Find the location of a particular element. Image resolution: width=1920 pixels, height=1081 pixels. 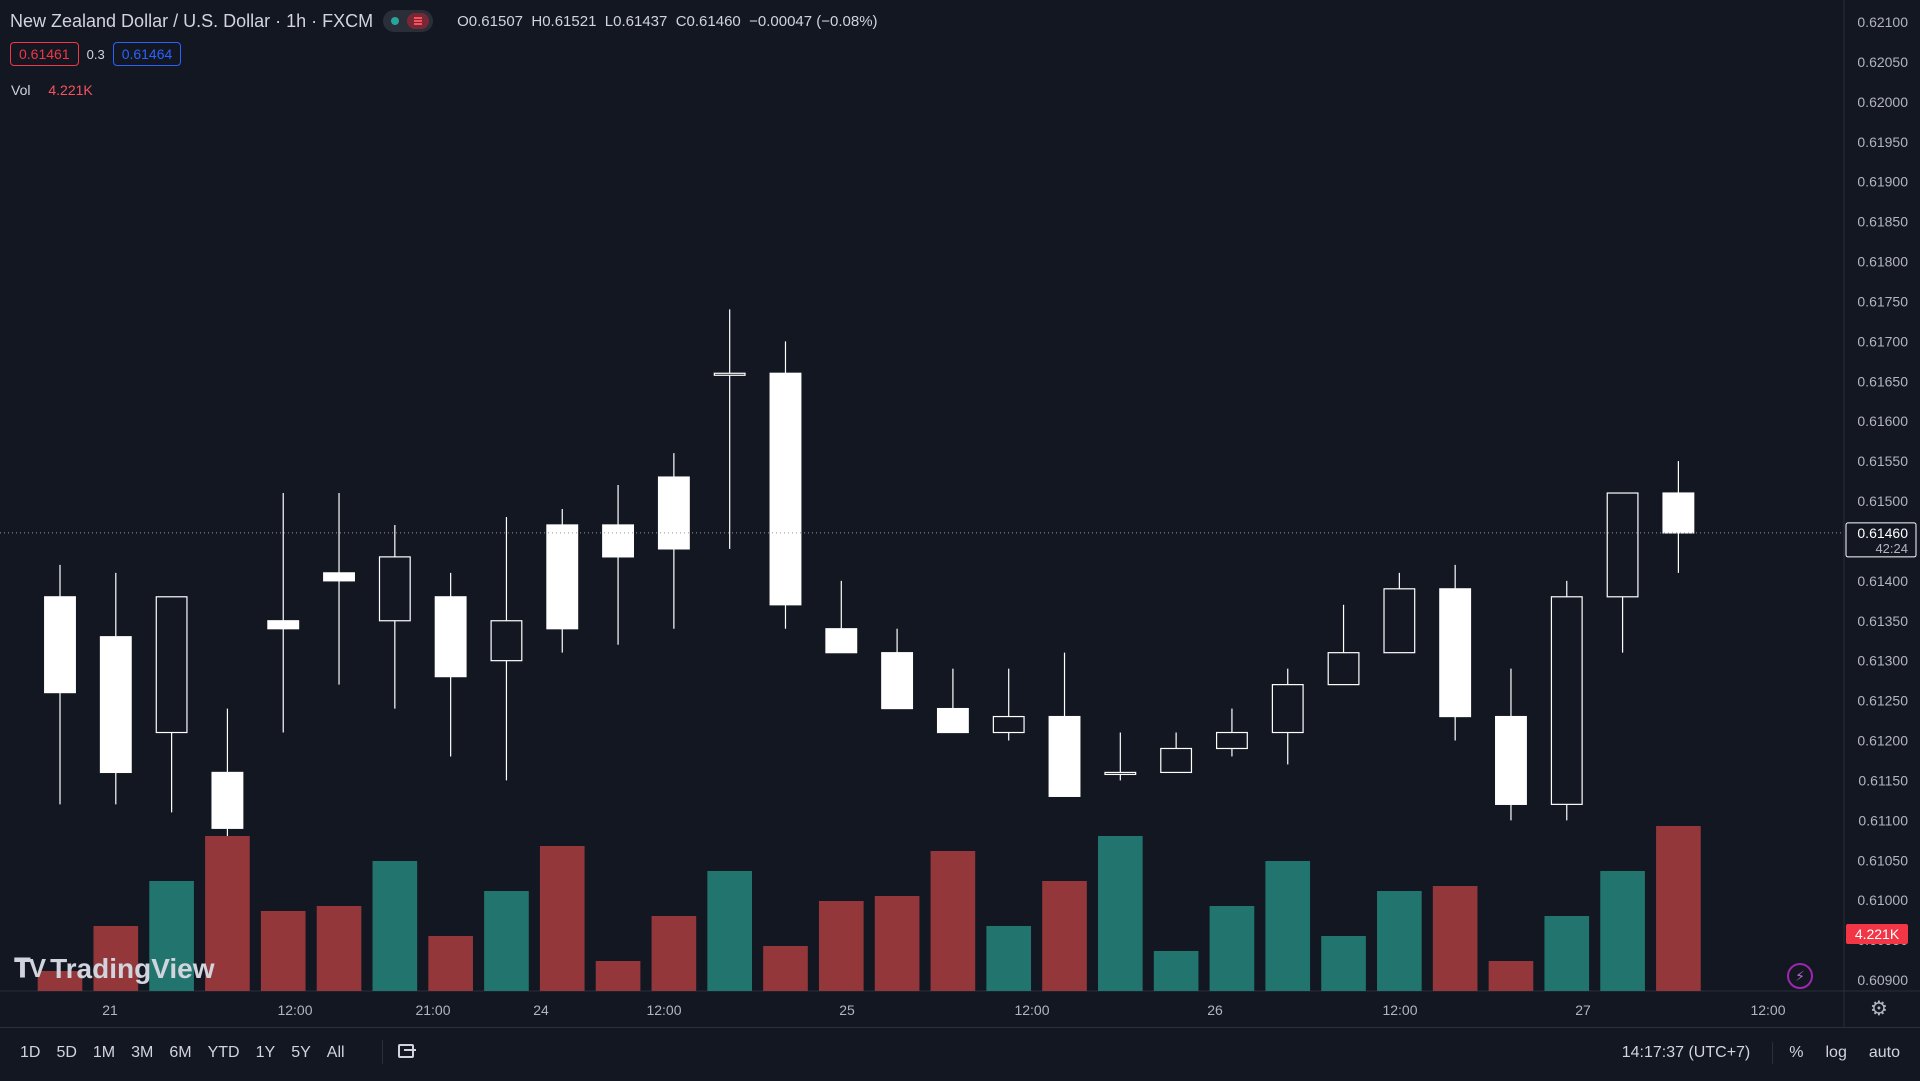

range-1m: 1M is located at coordinates (104, 1052).